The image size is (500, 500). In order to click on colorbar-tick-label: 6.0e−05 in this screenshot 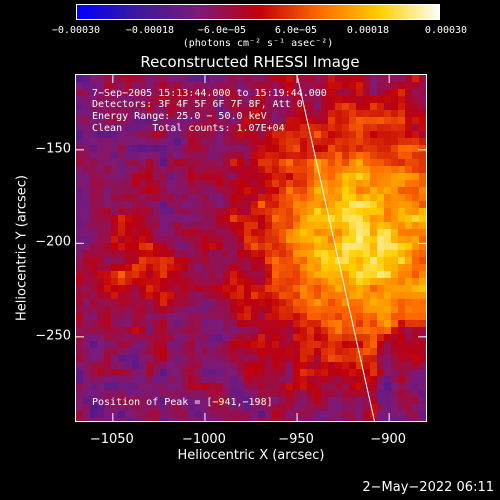, I will do `click(296, 30)`.